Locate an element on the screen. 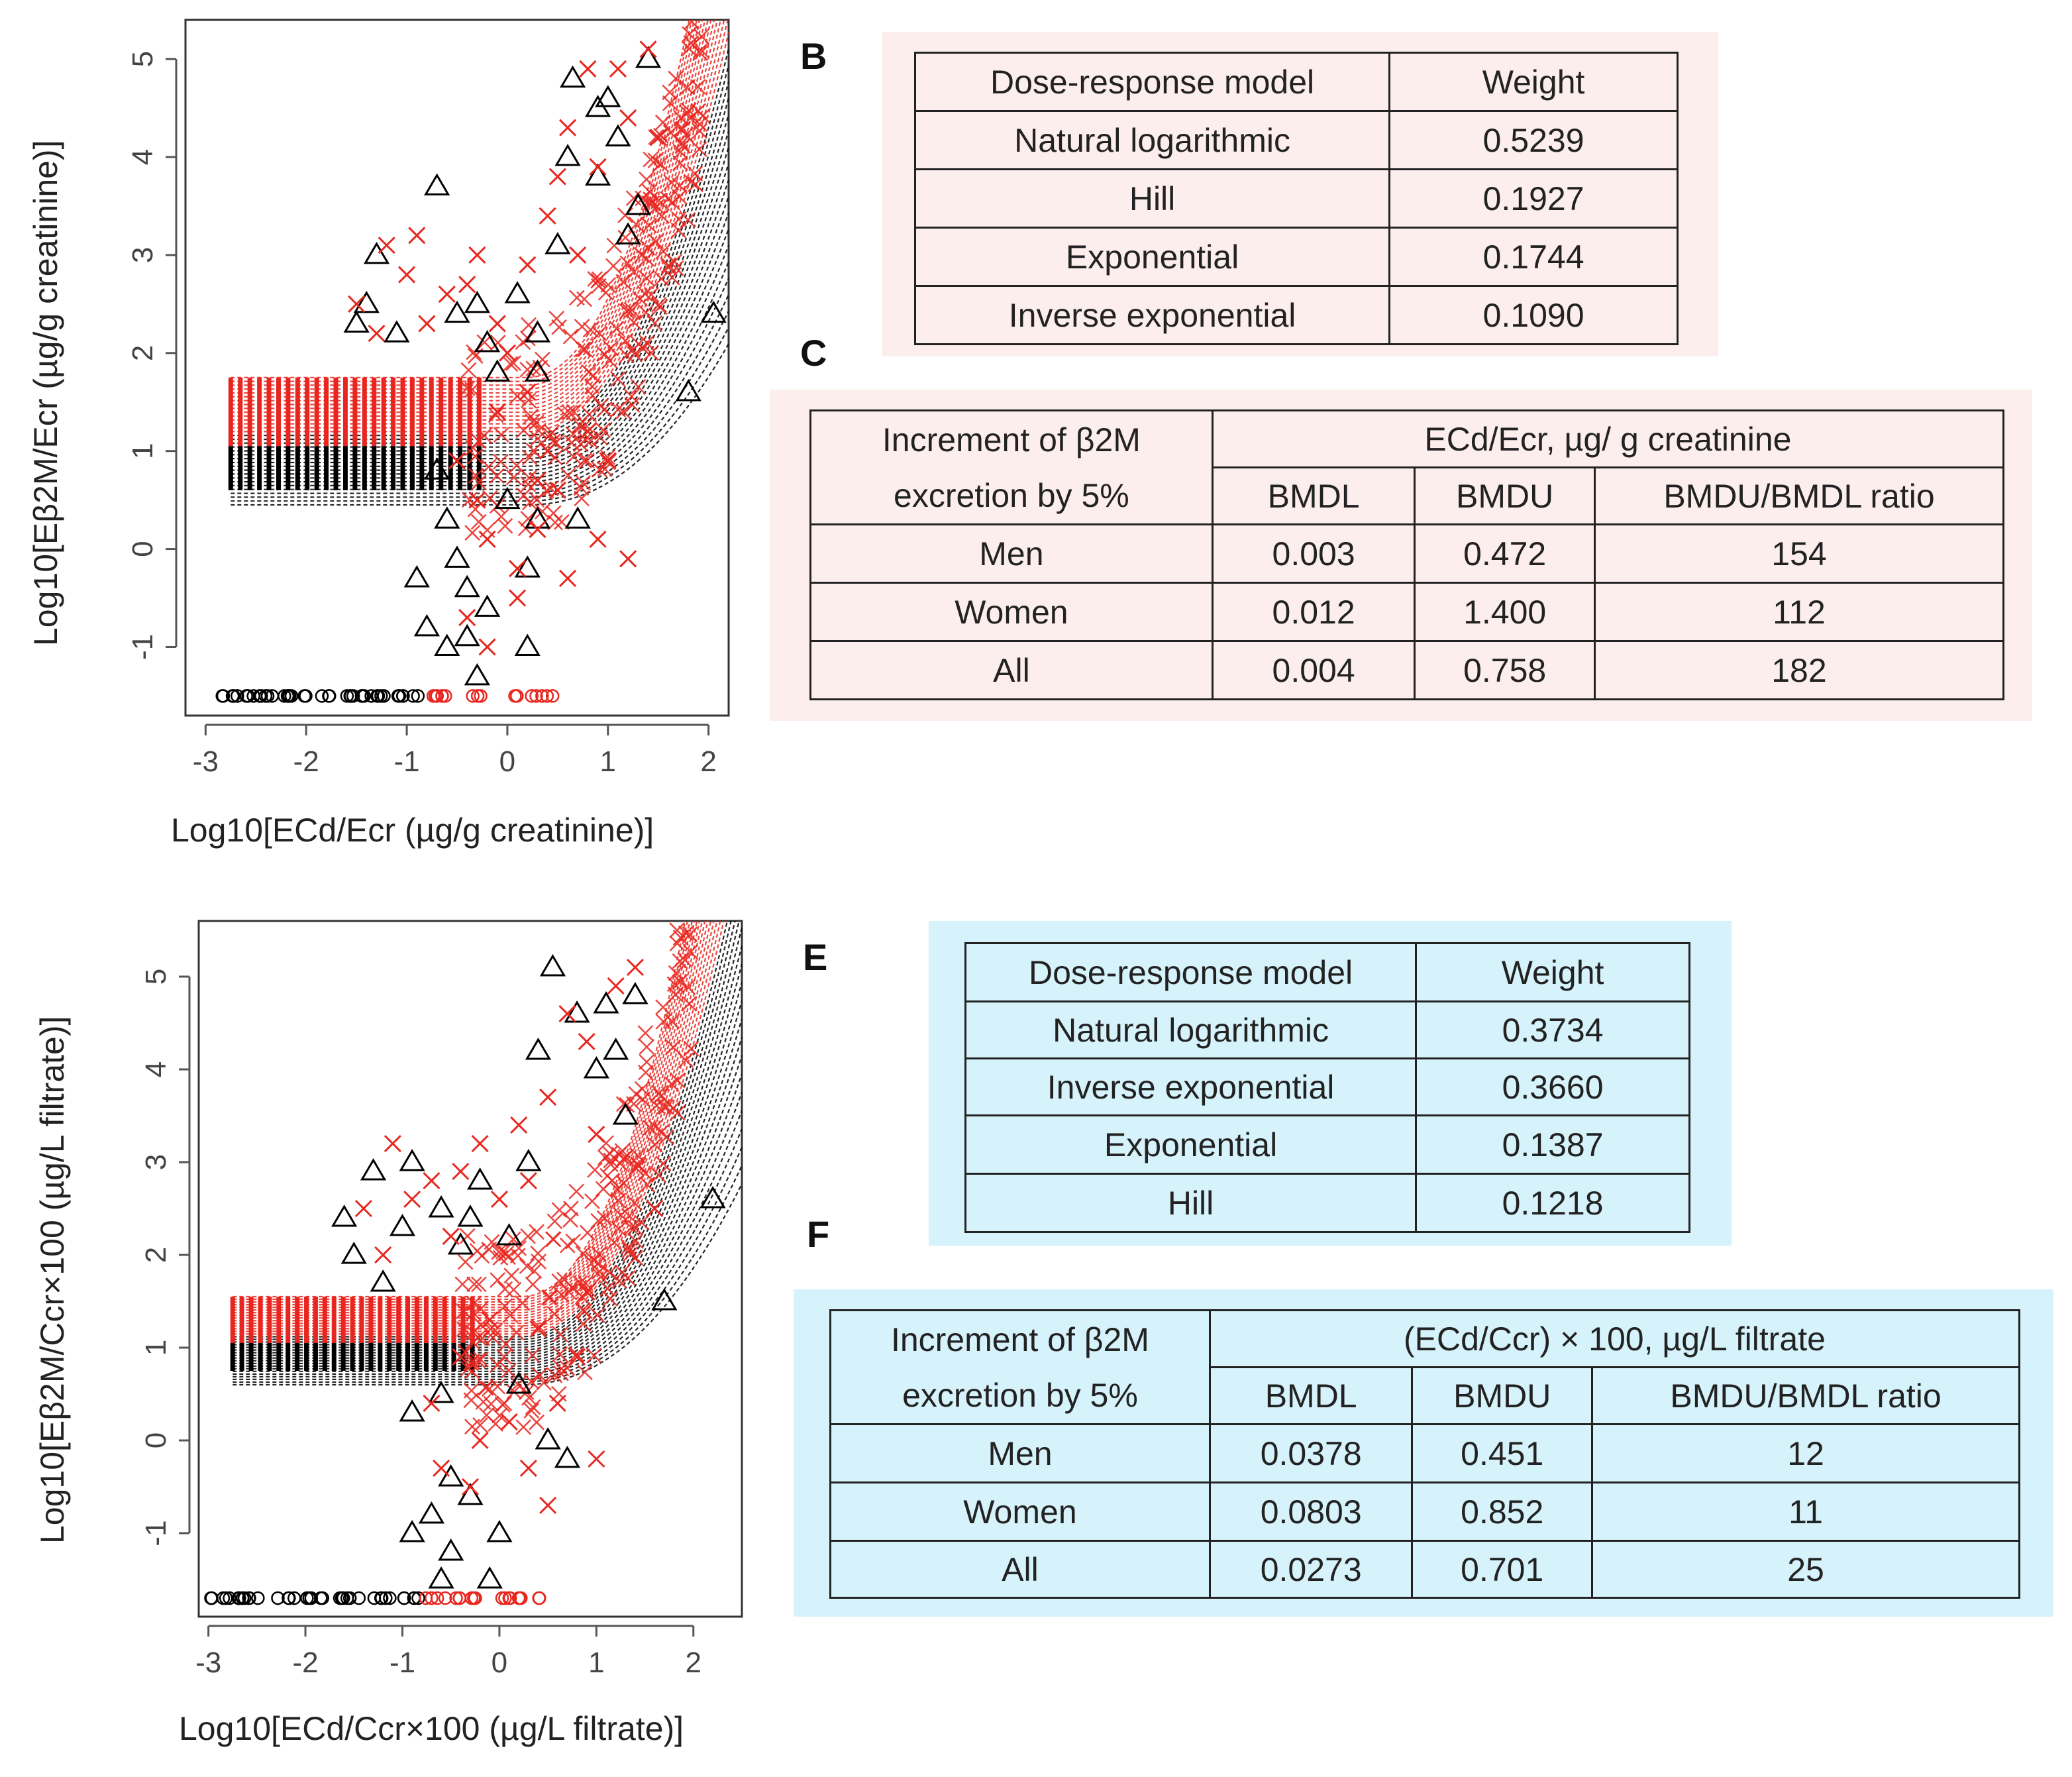 The width and height of the screenshot is (2072, 1777). table-f-subheader-bmdl: BMDL is located at coordinates (1311, 1396).